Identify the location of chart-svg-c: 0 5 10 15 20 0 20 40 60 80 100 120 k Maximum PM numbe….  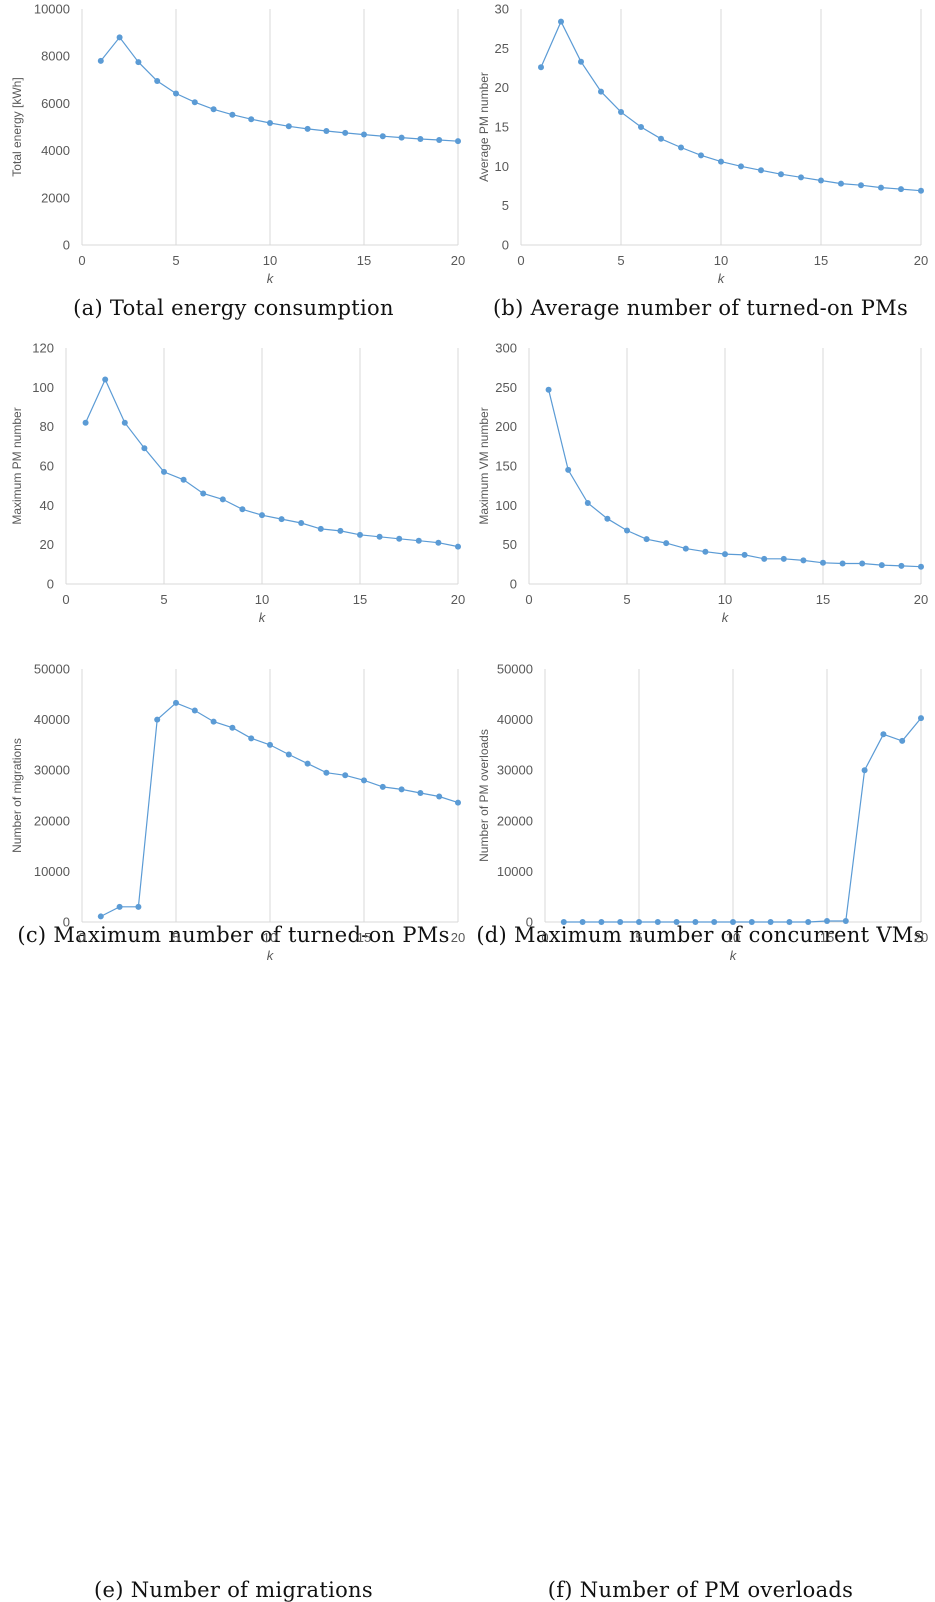
(233, 489).